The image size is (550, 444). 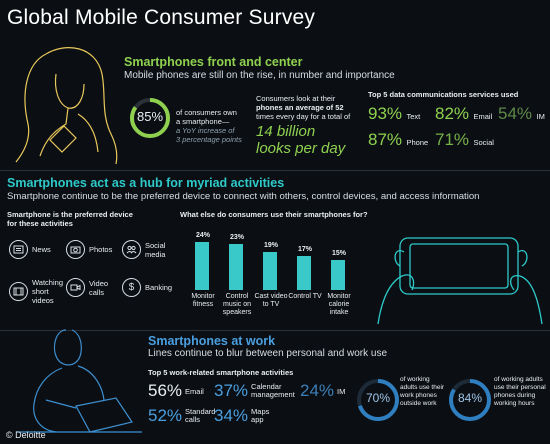 I want to click on service-im: 54% IM, so click(x=521, y=114).